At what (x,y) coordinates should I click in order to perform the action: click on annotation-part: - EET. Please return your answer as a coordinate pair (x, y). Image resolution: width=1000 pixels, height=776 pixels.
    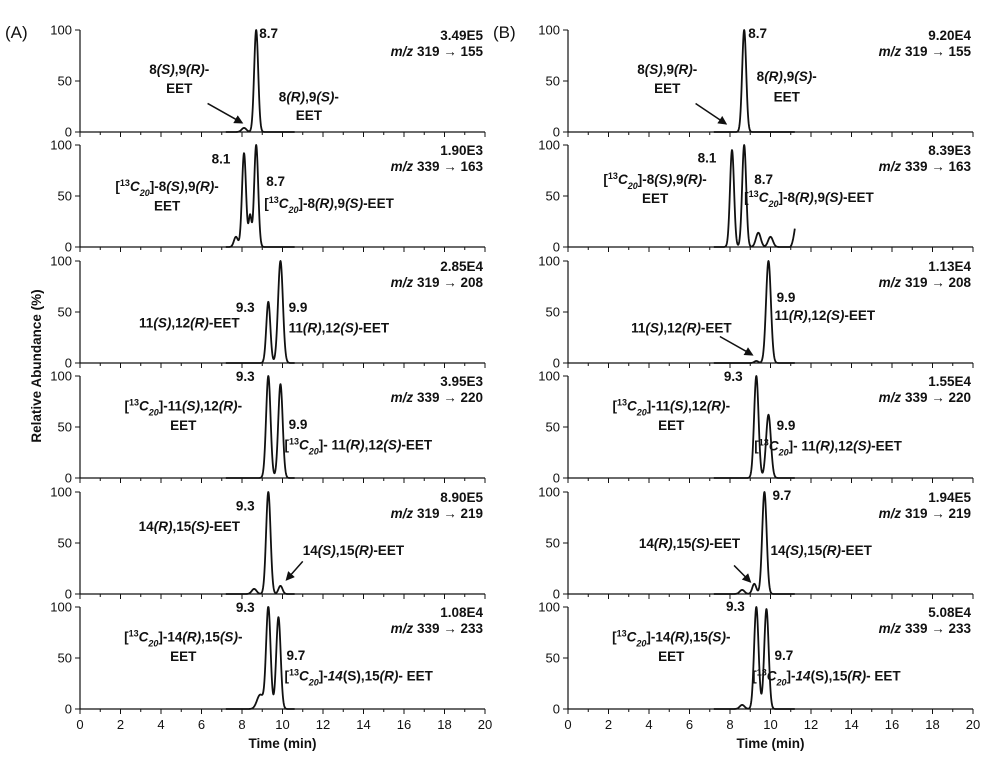
    Looking at the image, I should click on (883, 675).